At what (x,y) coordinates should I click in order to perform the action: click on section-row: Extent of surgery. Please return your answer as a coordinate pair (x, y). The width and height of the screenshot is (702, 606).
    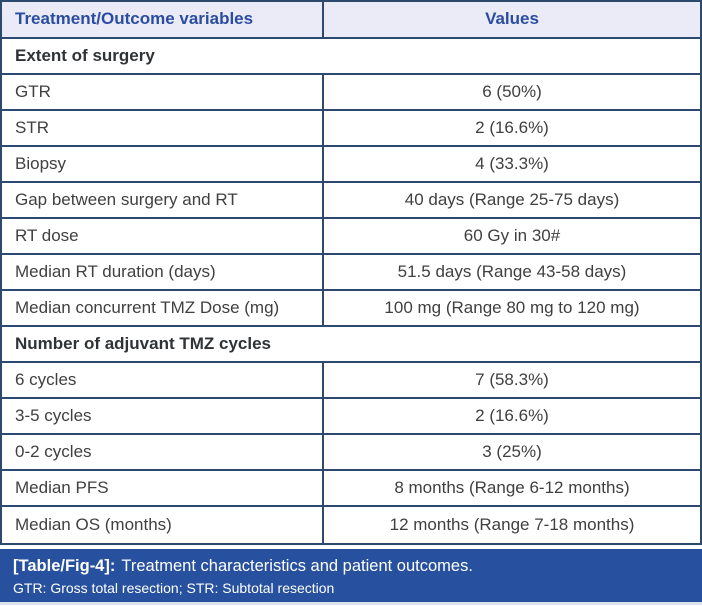
    Looking at the image, I should click on (351, 57).